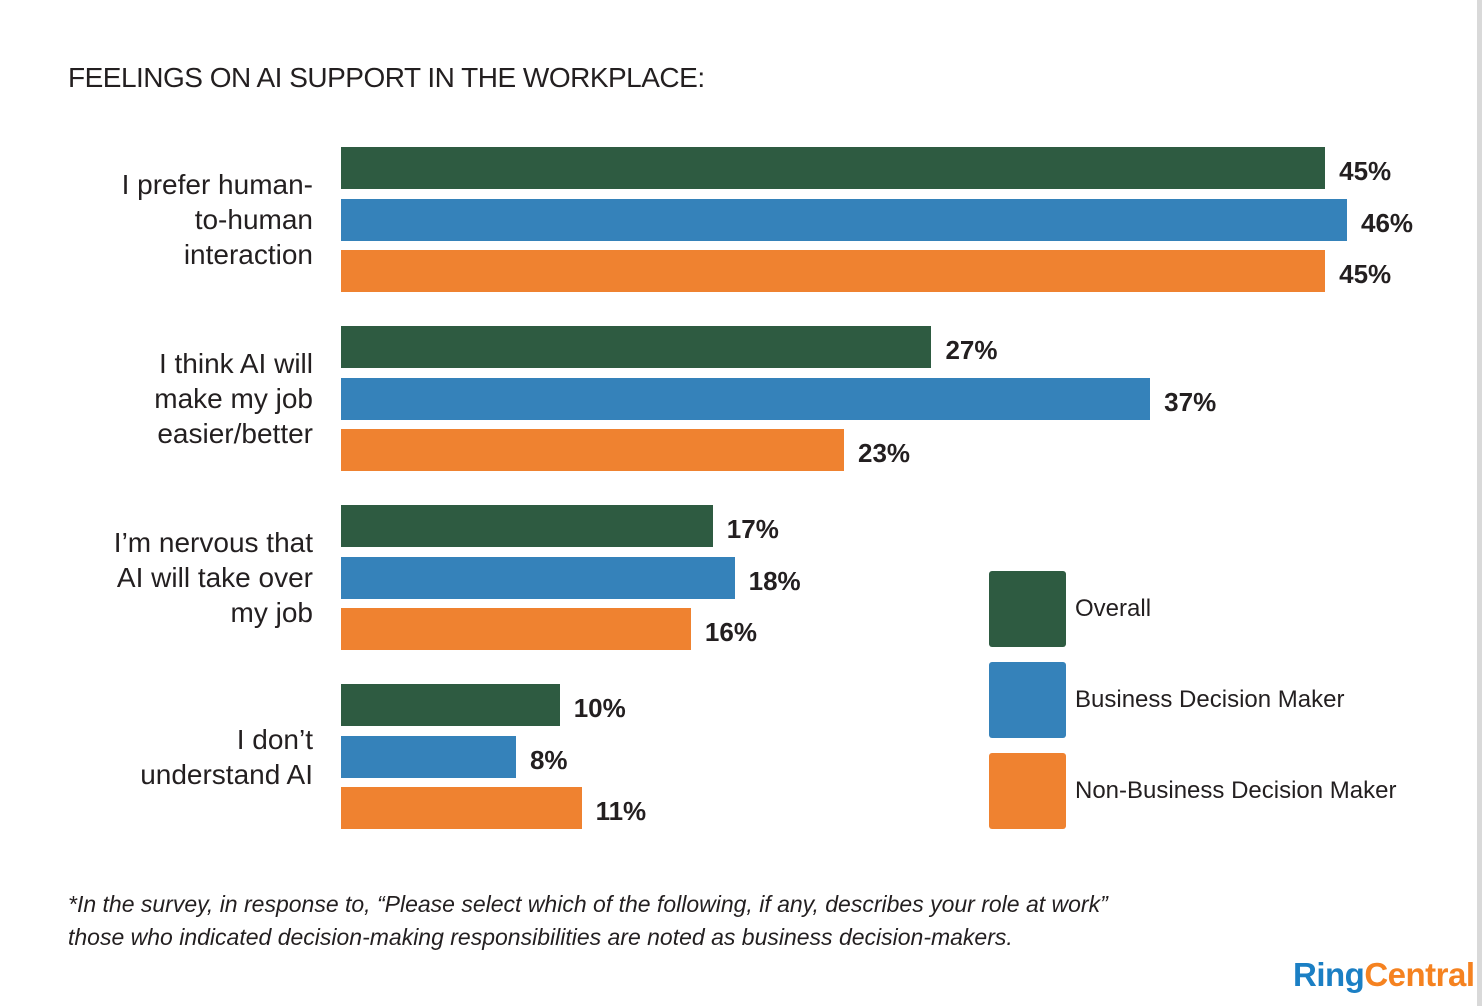 This screenshot has width=1482, height=1006. What do you see at coordinates (1210, 699) in the screenshot?
I see `legend-label: Business Decision Maker` at bounding box center [1210, 699].